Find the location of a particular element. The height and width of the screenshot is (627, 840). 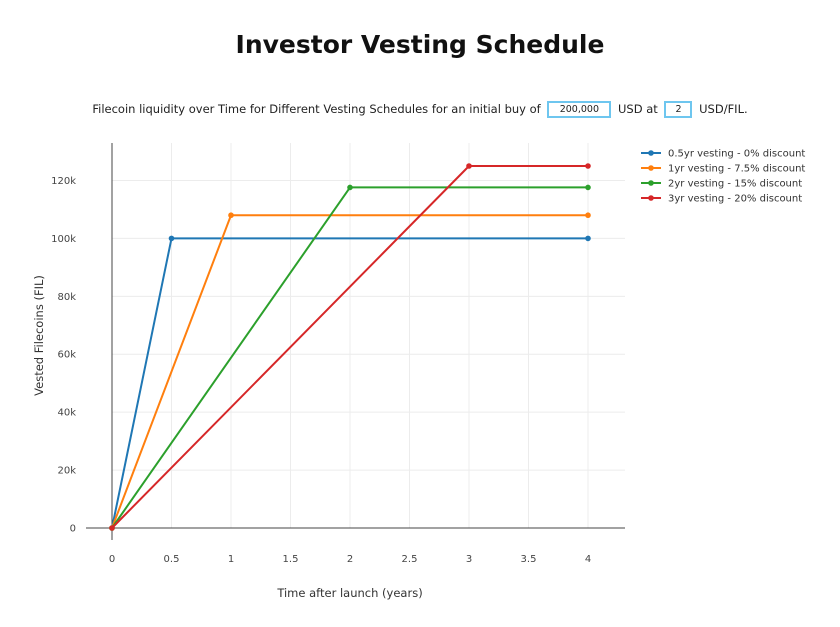

y-tick-label: 0 is located at coordinates (73, 529).